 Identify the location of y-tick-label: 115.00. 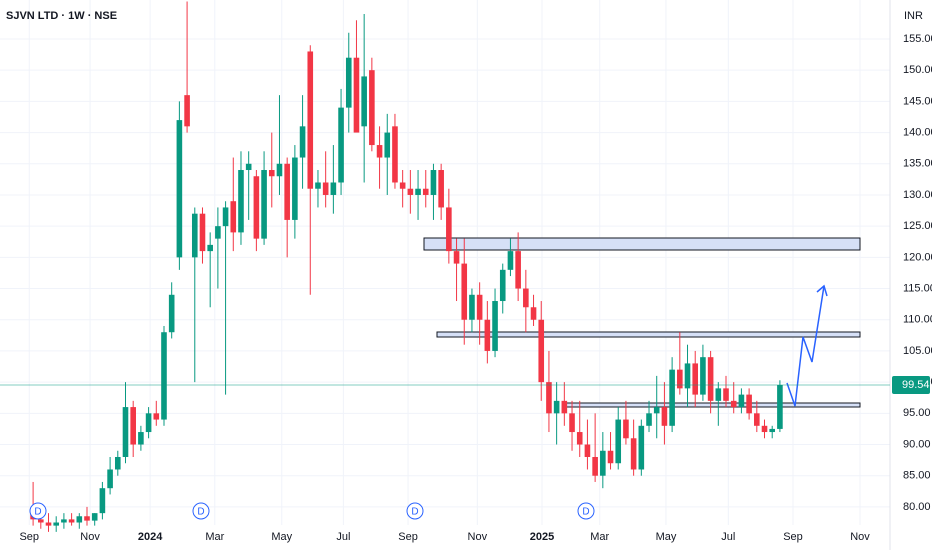
(917, 288).